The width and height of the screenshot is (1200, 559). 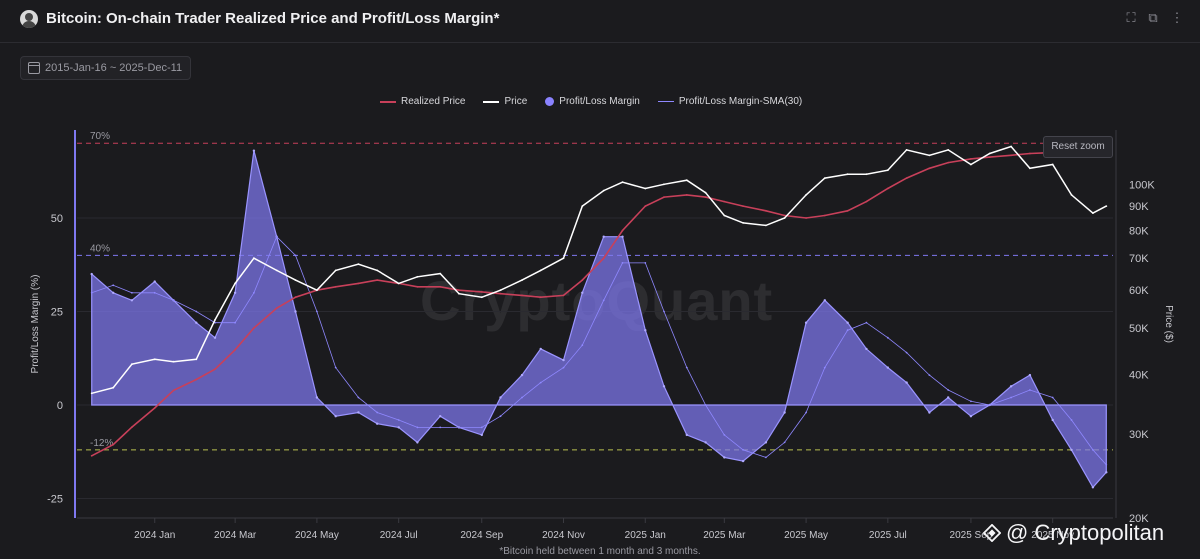 What do you see at coordinates (154, 535) in the screenshot?
I see `x-tick-label: 2024 Jan` at bounding box center [154, 535].